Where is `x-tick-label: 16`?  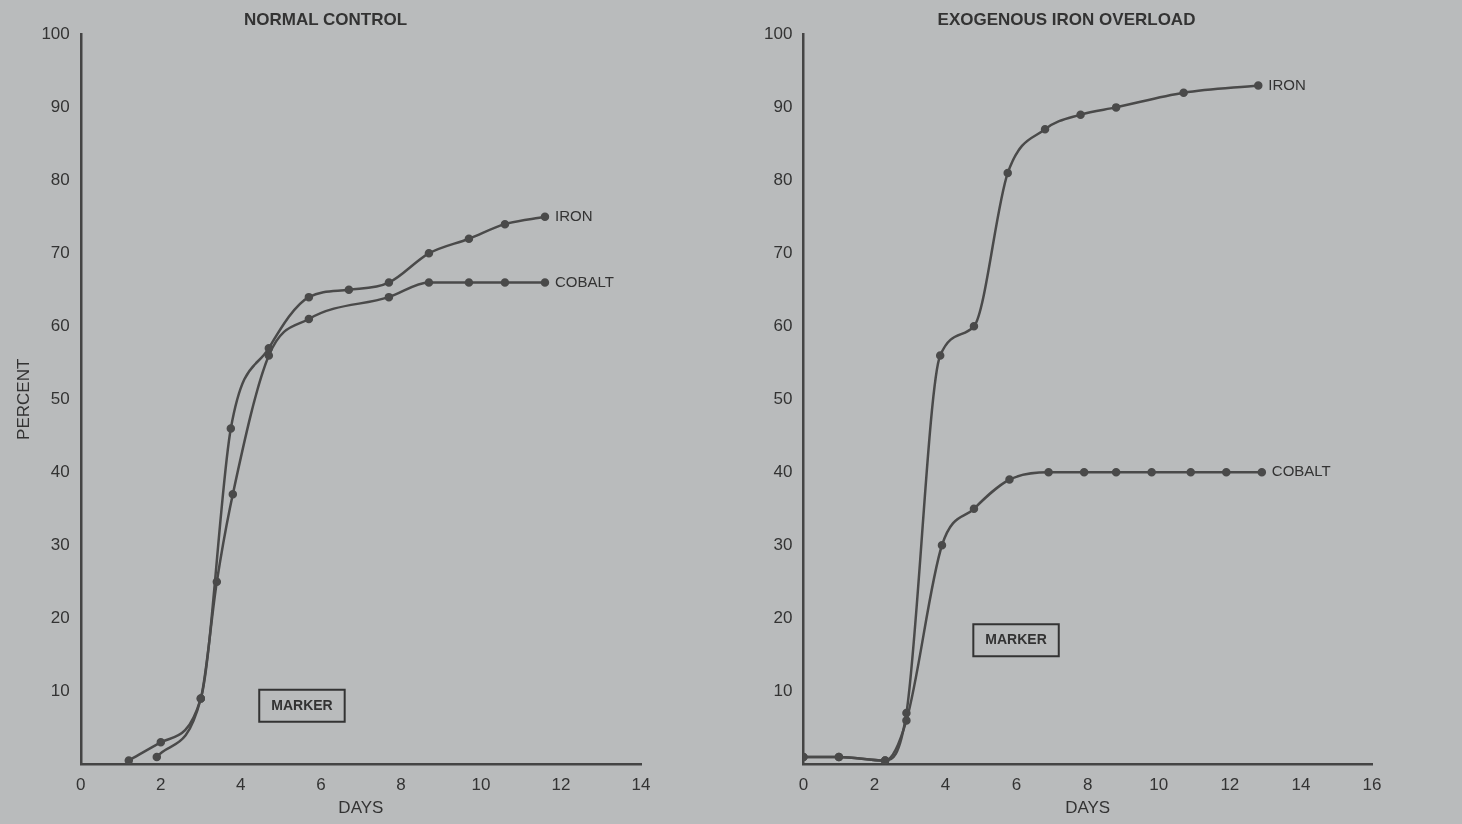
x-tick-label: 16 is located at coordinates (1372, 785).